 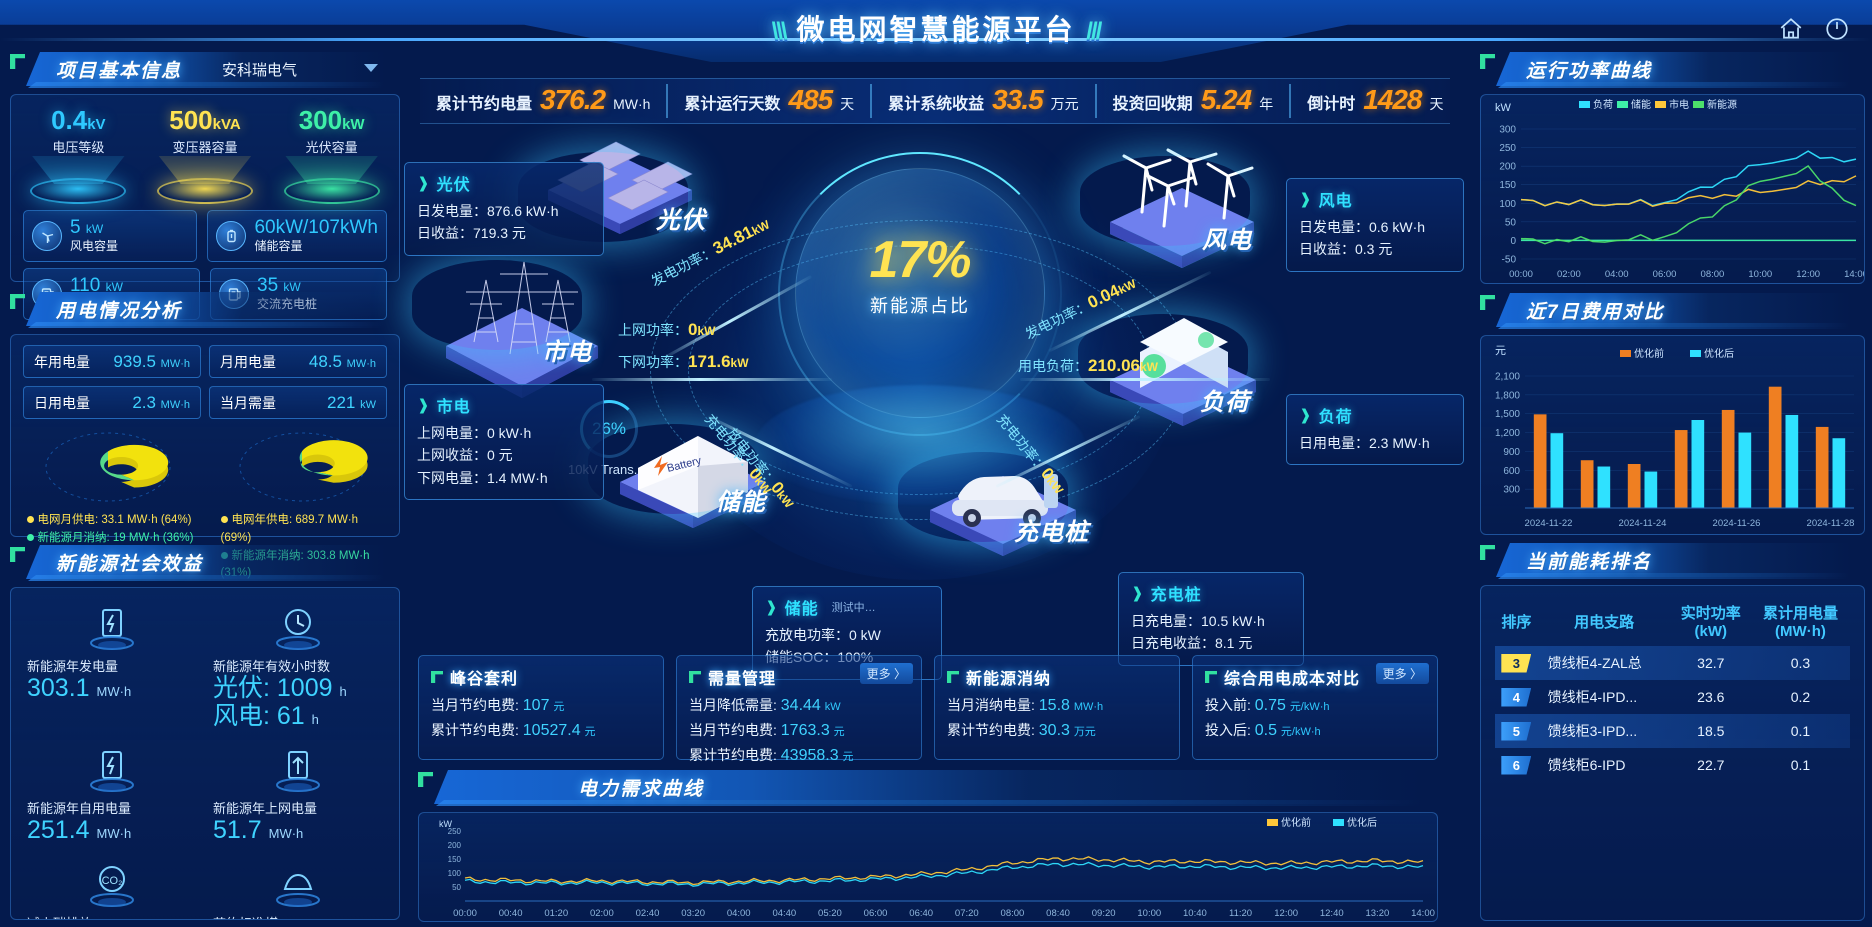 What do you see at coordinates (1335, 201) in the screenshot?
I see `infobox-wind-title: 风电` at bounding box center [1335, 201].